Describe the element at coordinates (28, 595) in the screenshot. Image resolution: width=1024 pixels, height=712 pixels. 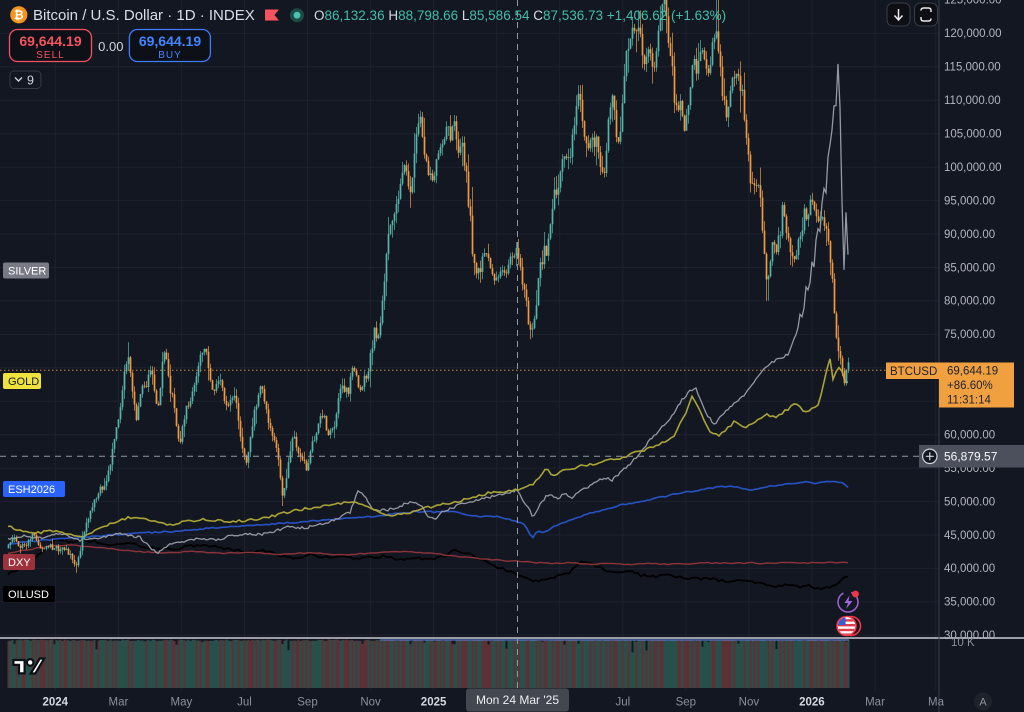
I see `svg-text: OILUSD` at that location.